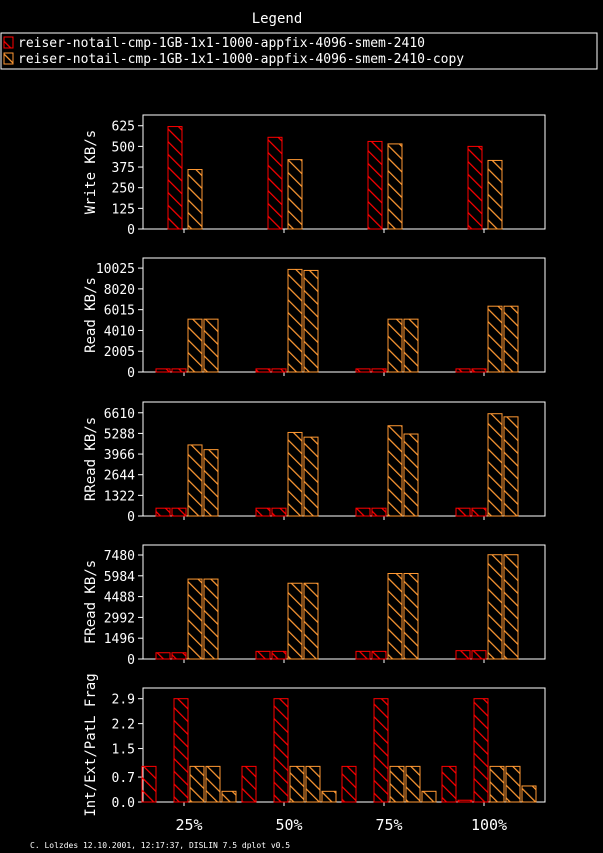 The width and height of the screenshot is (603, 853). Describe the element at coordinates (119, 618) in the screenshot. I see `y-tick-label: 2992` at that location.